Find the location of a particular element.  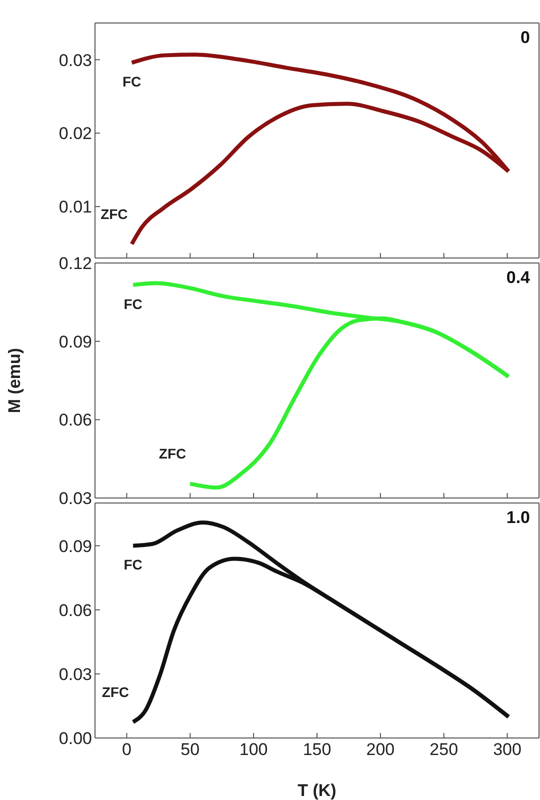

x-tick-label: 250 is located at coordinates (444, 750).